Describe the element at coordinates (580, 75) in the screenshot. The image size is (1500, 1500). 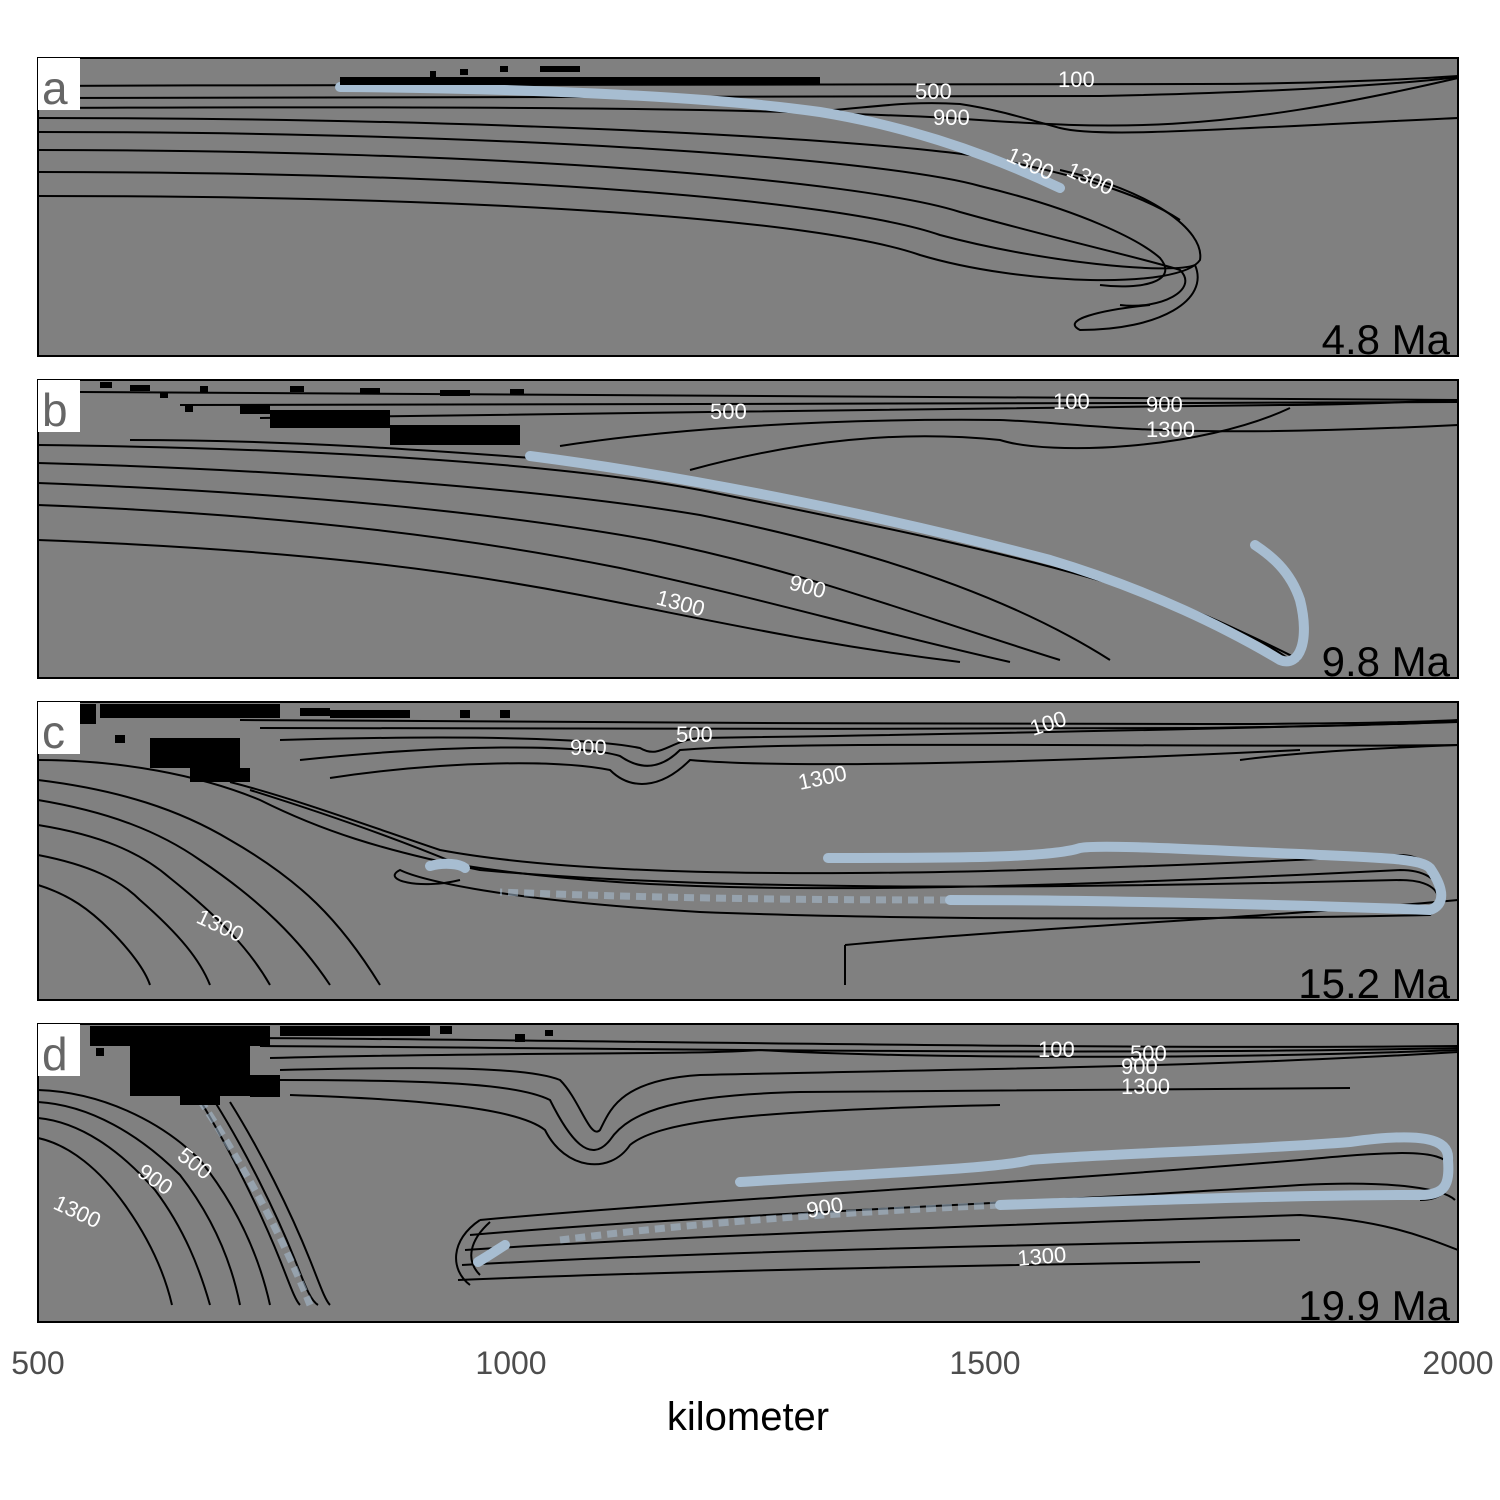
I see `panel-a-particles` at that location.